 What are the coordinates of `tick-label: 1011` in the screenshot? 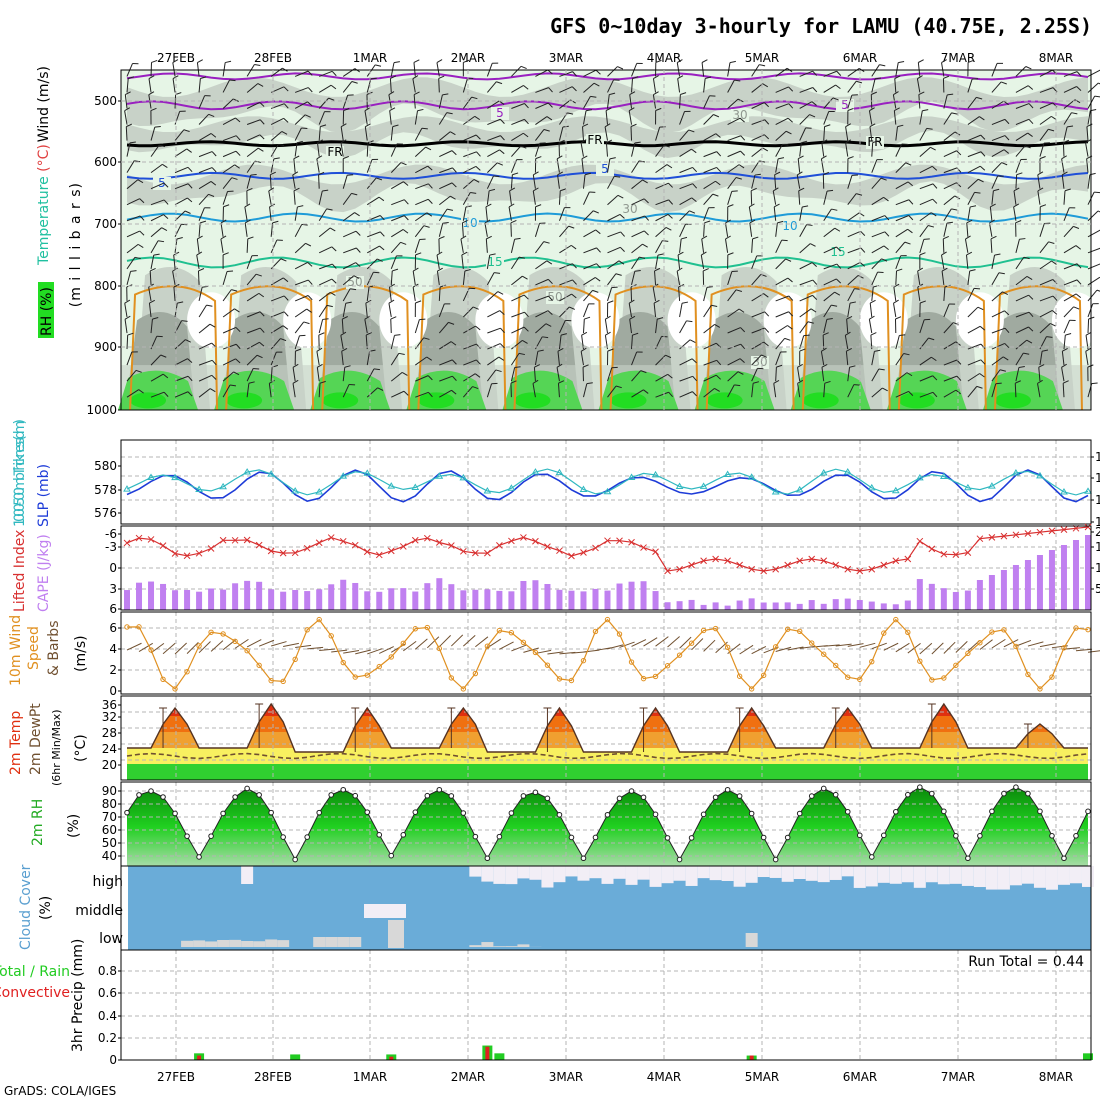 It's located at (1097, 478).